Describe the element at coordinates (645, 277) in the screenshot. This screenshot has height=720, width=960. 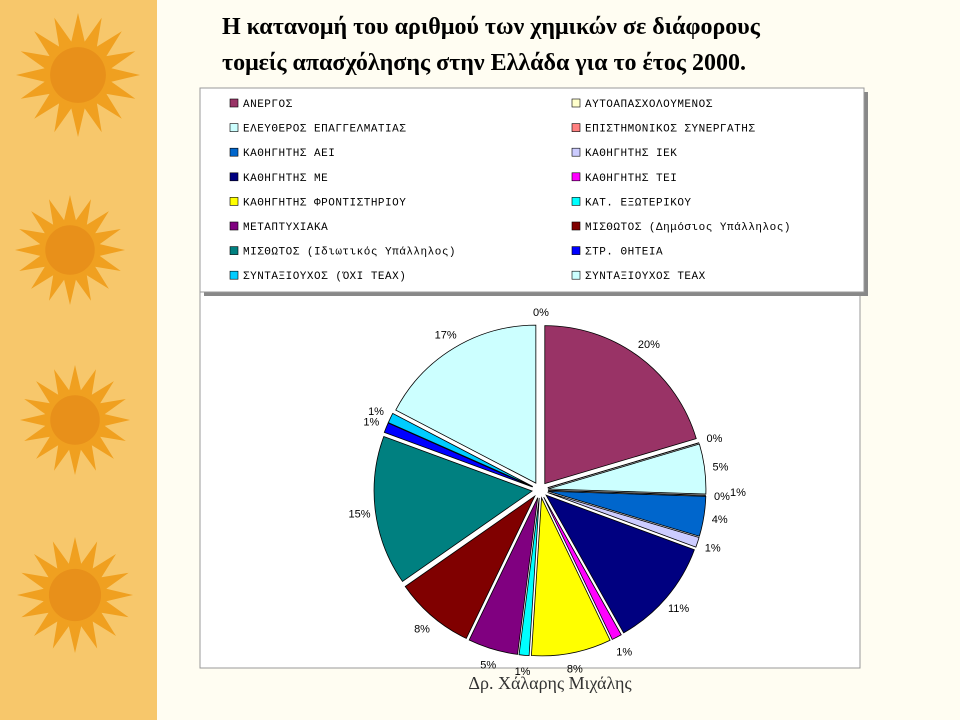
I see `legend-label: ΣΥΝΤΑΞΙΟΥΧΟΣ ΤΕΑΧ` at that location.